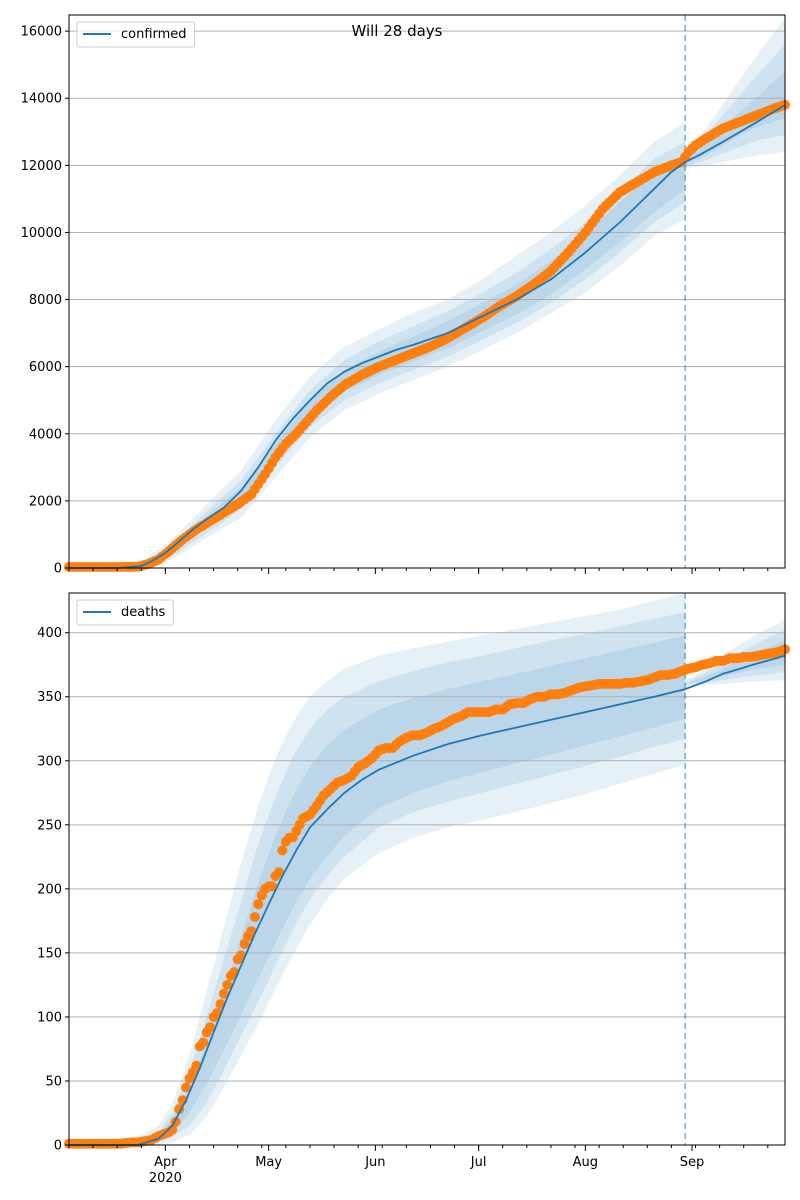 This screenshot has width=800, height=1200. I want to click on y-tick-label: 12000, so click(41, 166).